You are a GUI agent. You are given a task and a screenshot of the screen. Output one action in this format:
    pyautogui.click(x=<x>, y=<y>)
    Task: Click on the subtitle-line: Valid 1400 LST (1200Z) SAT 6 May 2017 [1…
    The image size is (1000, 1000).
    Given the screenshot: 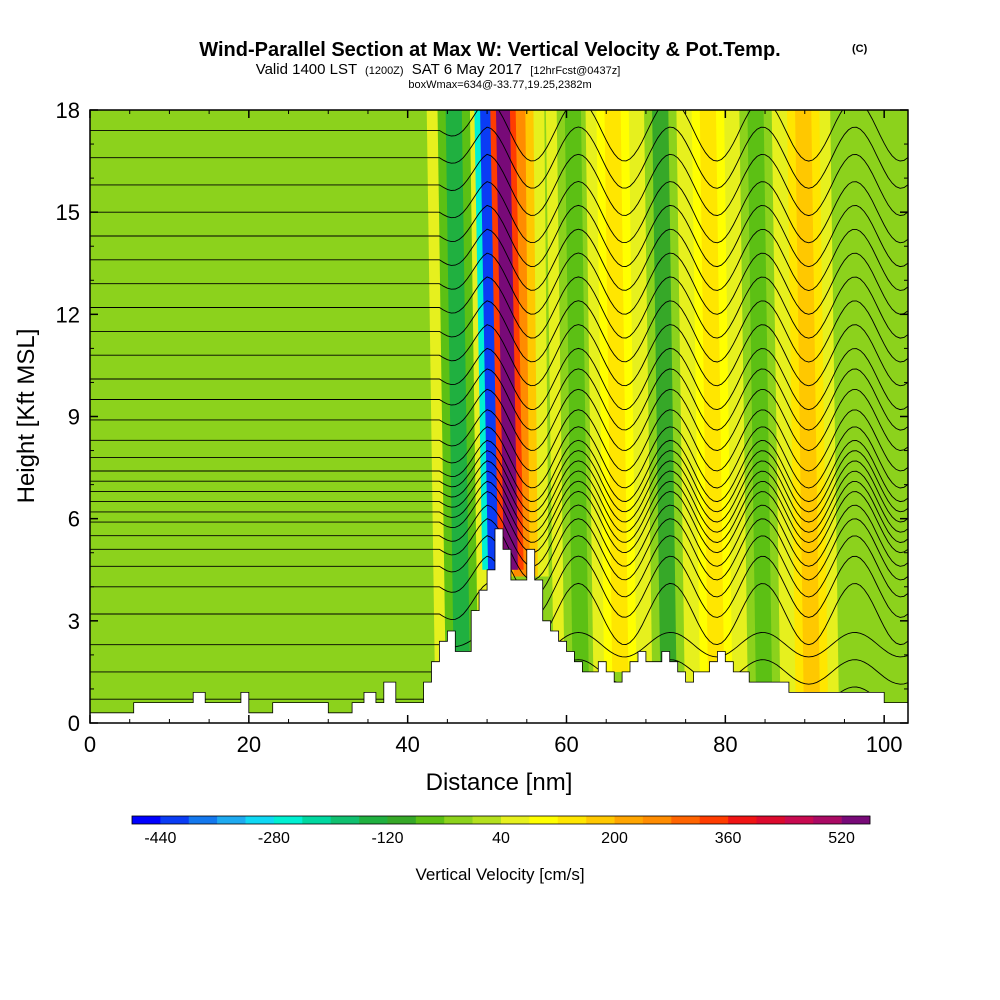 What is the action you would take?
    pyautogui.click(x=438, y=69)
    